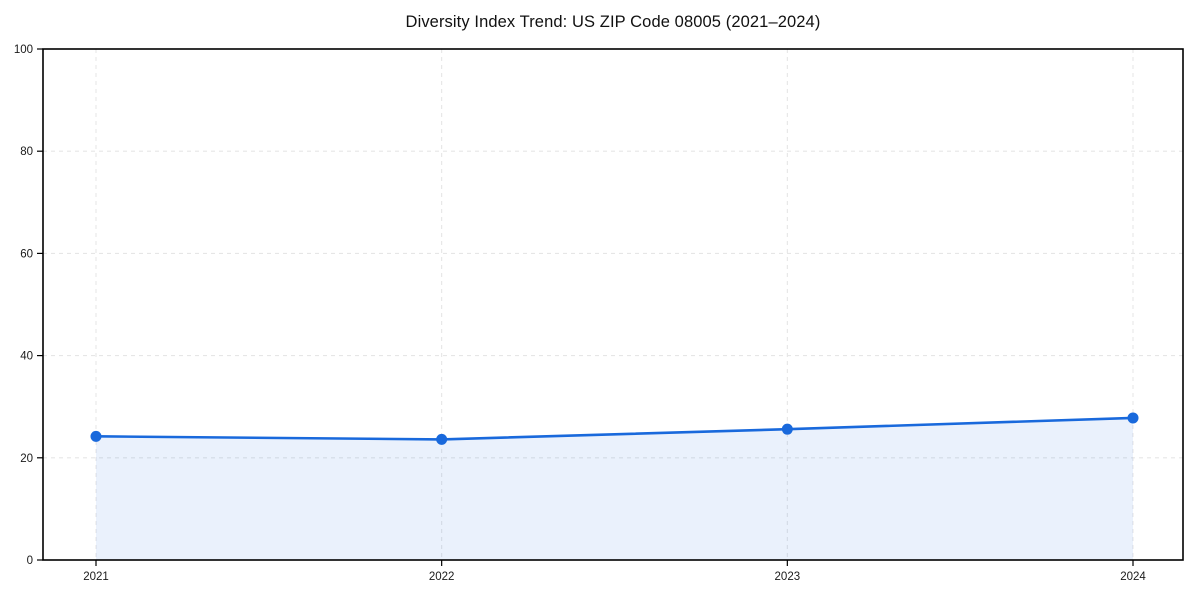 Image resolution: width=1200 pixels, height=600 pixels. What do you see at coordinates (1133, 418) in the screenshot?
I see `data-point-2024` at bounding box center [1133, 418].